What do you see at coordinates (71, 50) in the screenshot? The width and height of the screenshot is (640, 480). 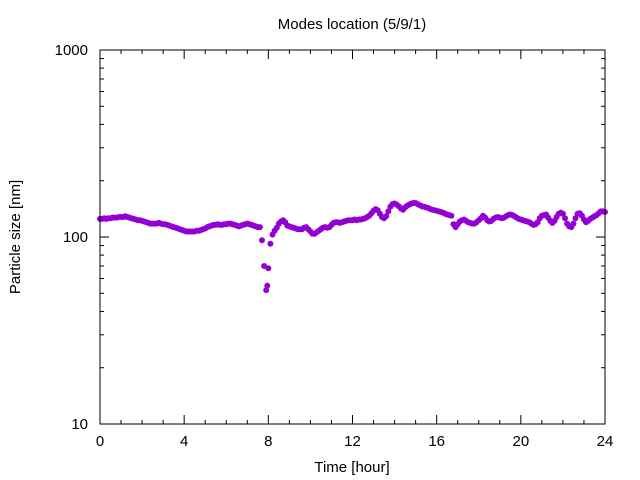 I see `y-tick-label: 1000` at bounding box center [71, 50].